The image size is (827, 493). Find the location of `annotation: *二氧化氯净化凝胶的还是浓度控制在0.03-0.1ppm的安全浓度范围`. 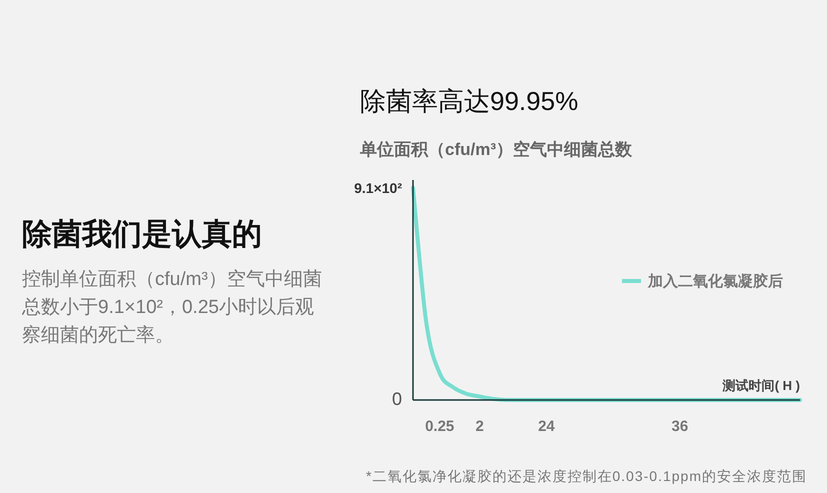

annotation: *二氧化氯净化凝胶的还是浓度控制在0.03-0.1ppm的安全浓度范围 is located at coordinates (586, 477).